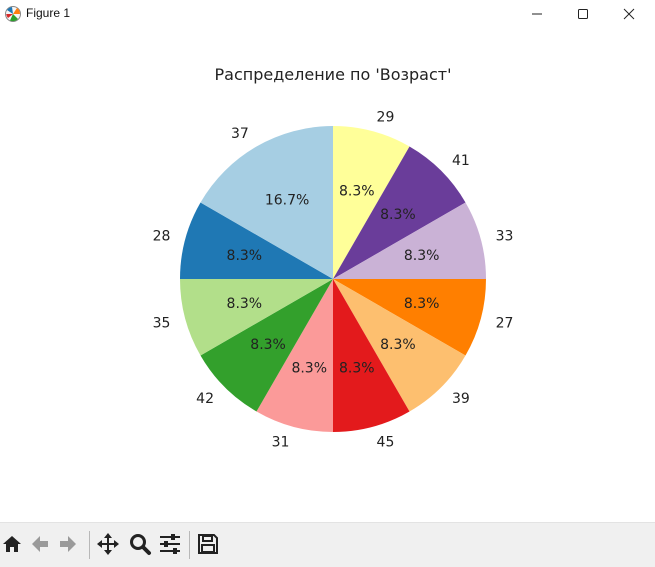 This screenshot has height=567, width=655. I want to click on minimize-button, so click(537, 14).